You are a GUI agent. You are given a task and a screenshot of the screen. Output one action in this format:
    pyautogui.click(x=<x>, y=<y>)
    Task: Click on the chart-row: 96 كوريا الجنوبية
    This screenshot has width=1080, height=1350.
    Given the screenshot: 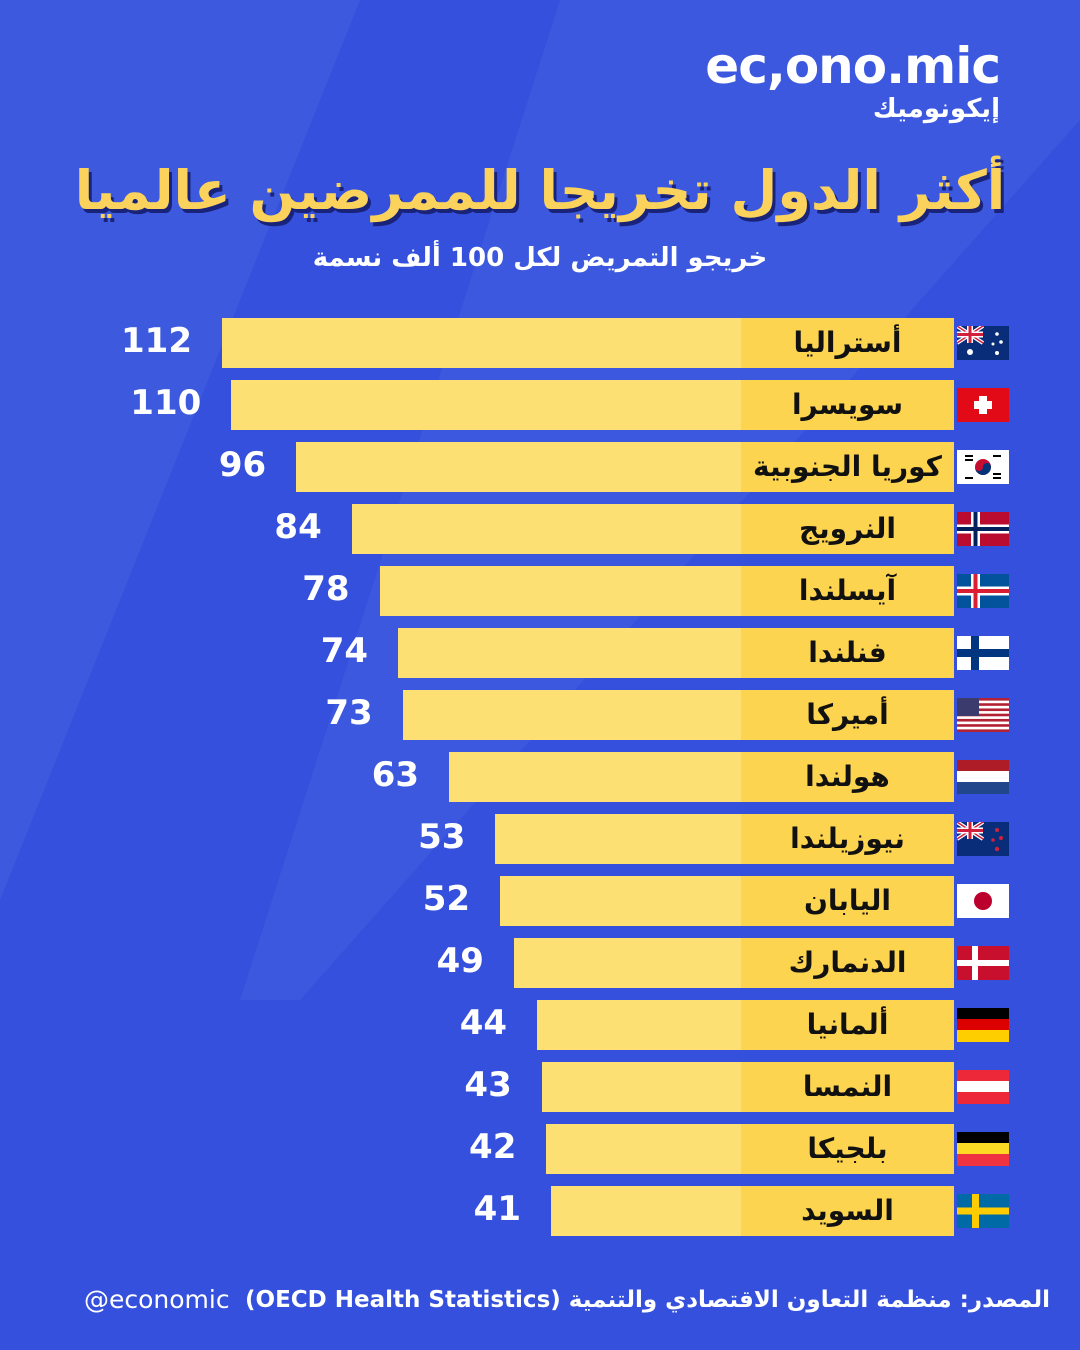 What is the action you would take?
    pyautogui.click(x=540, y=467)
    